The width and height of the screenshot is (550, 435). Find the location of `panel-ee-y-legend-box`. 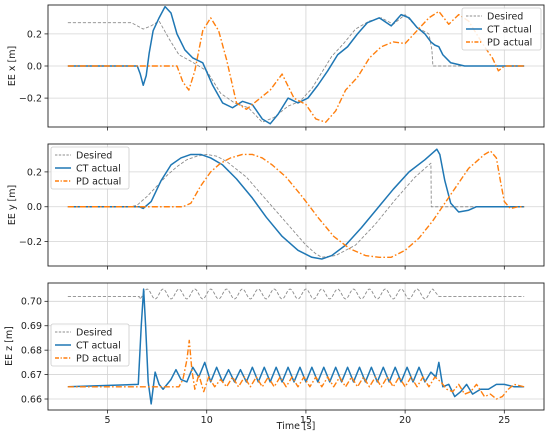

panel-ee-y-legend-box is located at coordinates (90, 168).